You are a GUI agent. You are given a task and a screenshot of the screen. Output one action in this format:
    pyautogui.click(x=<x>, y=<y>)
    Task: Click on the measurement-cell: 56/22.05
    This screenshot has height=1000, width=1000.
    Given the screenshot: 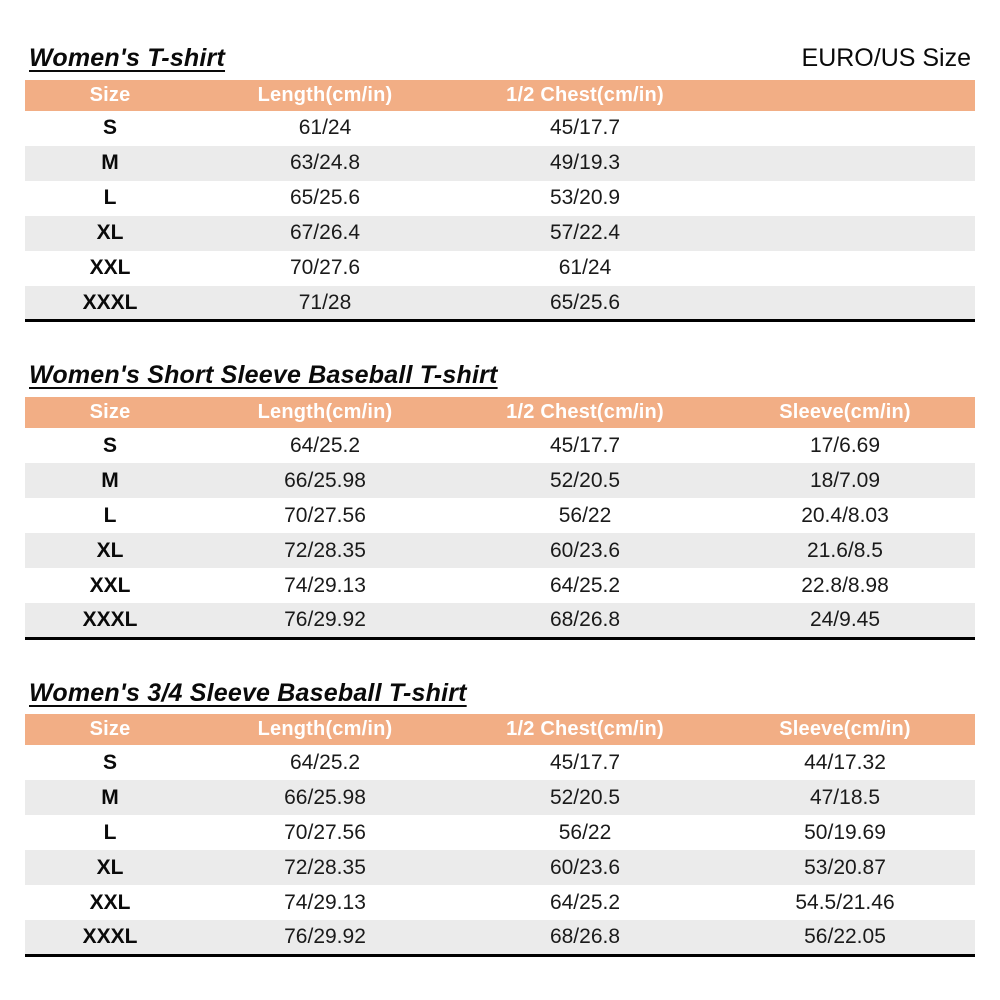 What is the action you would take?
    pyautogui.click(x=845, y=936)
    